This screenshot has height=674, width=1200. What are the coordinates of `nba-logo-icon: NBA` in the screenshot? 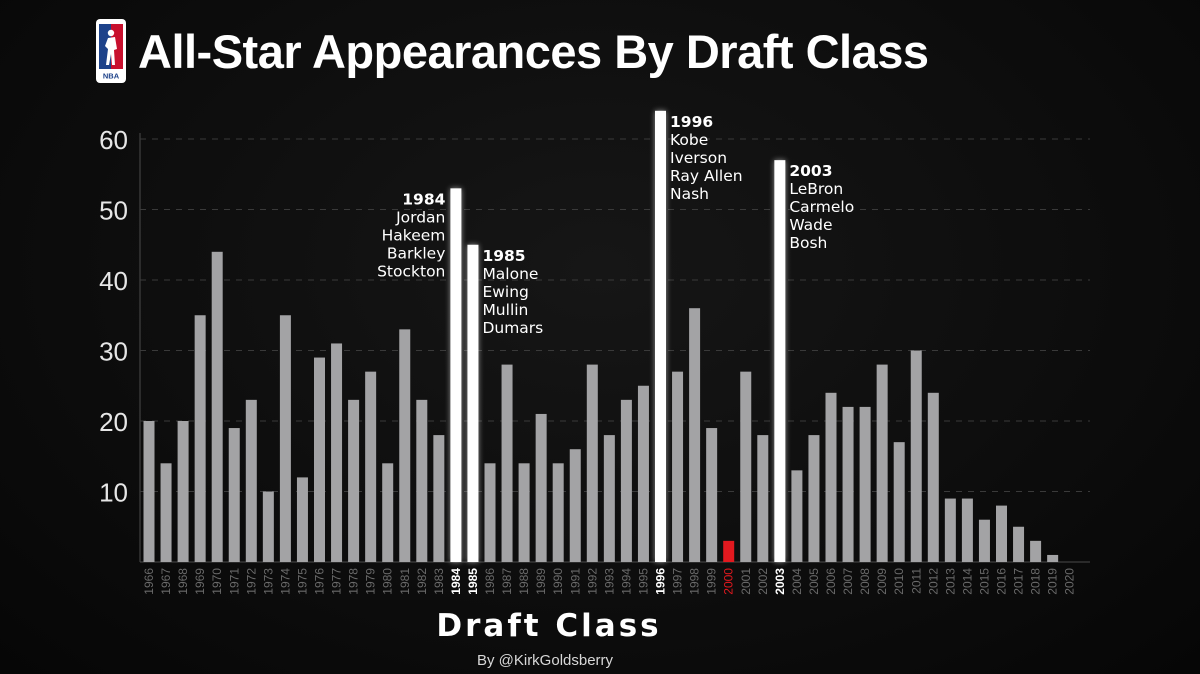 It's located at (111, 51).